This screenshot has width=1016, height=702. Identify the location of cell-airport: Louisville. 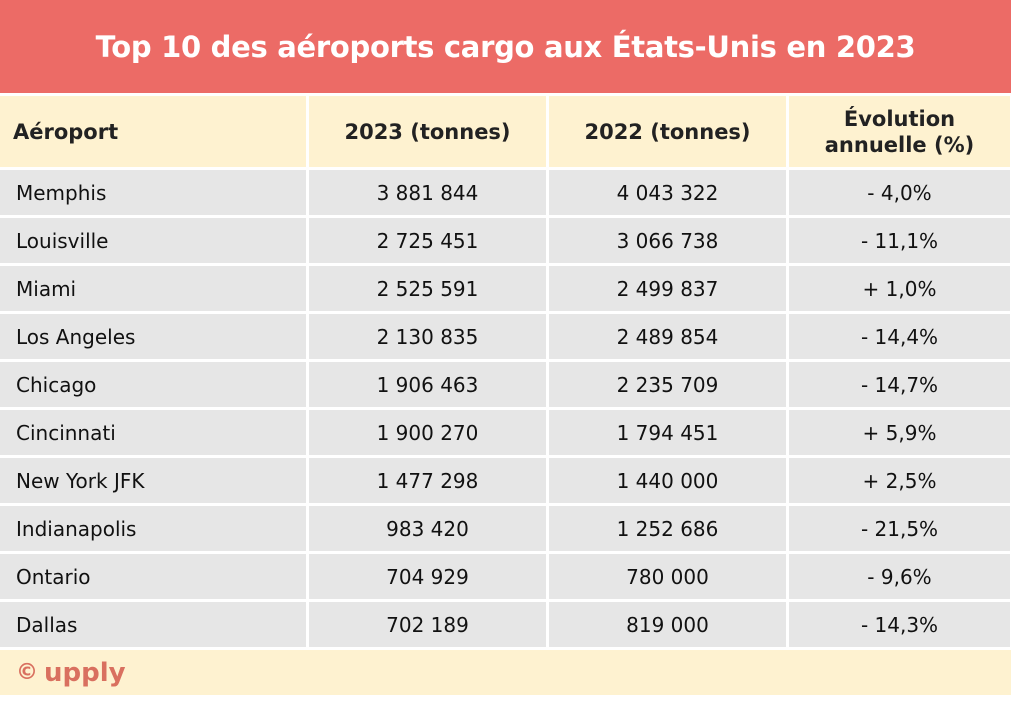
(153, 240).